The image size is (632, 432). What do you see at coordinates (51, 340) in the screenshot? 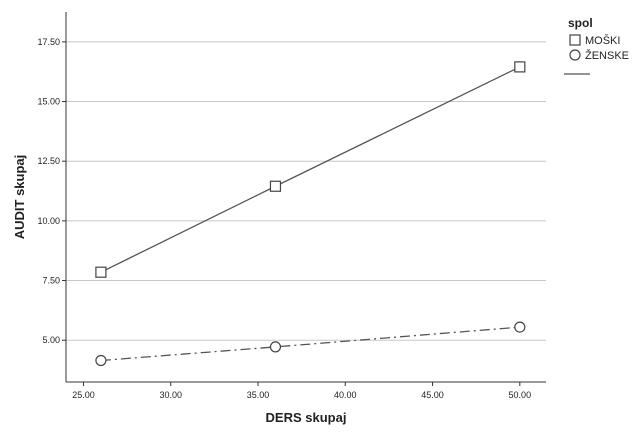
I see `y-tick-label: 5.00` at bounding box center [51, 340].